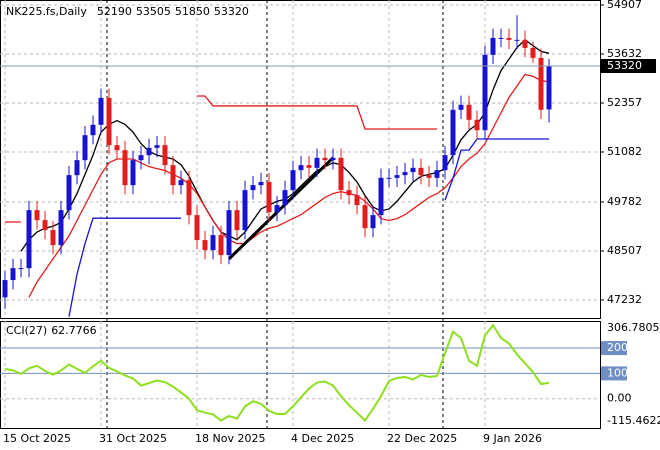 The image size is (660, 450). What do you see at coordinates (624, 201) in the screenshot?
I see `y-tick-label: 49782` at bounding box center [624, 201].